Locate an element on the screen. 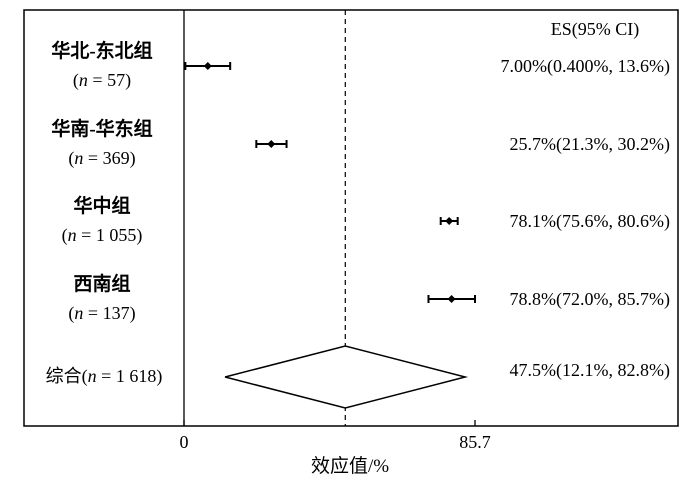 This screenshot has width=700, height=481. row-label: 华北-东北组 is located at coordinates (101, 50).